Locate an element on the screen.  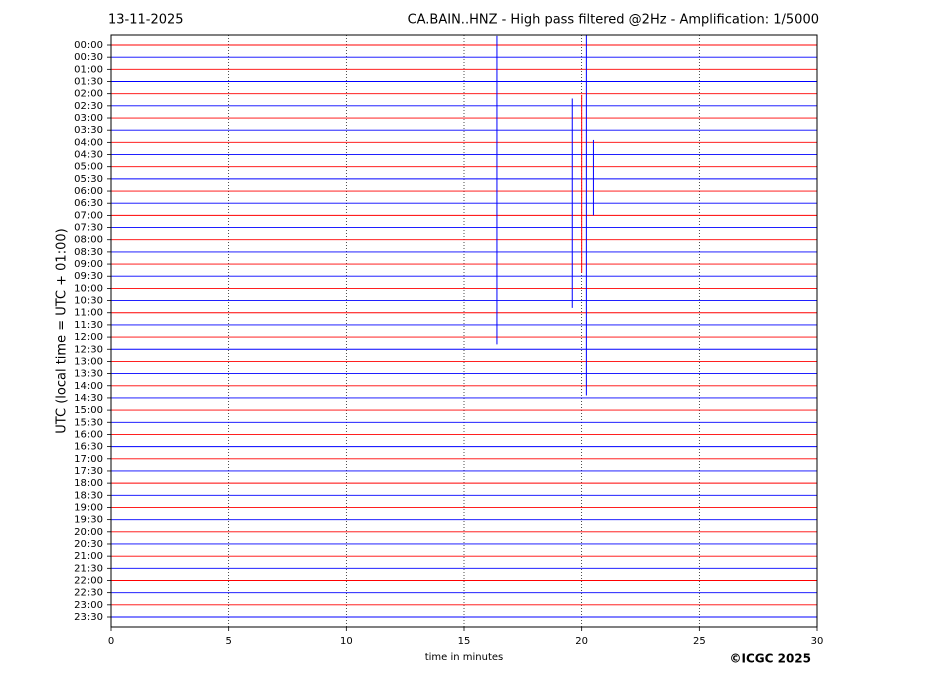
y-axis-label: UTC (local time = UTC + 01:00) is located at coordinates (62, 330).